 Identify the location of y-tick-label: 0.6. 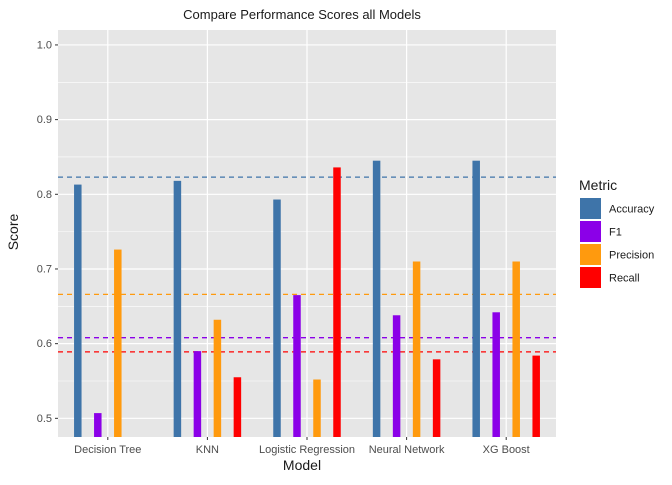
(44, 344).